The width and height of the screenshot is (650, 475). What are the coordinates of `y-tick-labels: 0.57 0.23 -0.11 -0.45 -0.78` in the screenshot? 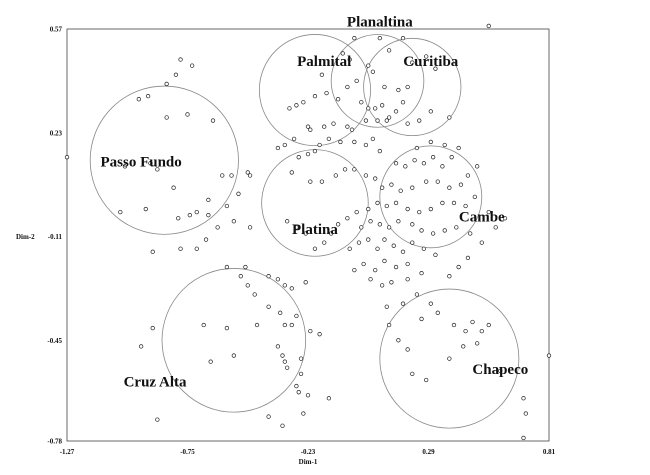 It's located at (54, 236).